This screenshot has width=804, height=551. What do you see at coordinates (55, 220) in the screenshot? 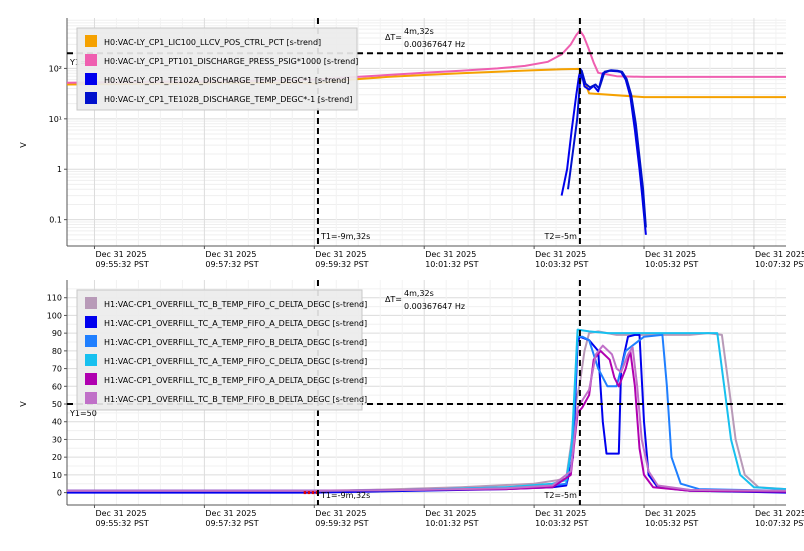
I see `y-tick-label: 0.1` at bounding box center [55, 220].